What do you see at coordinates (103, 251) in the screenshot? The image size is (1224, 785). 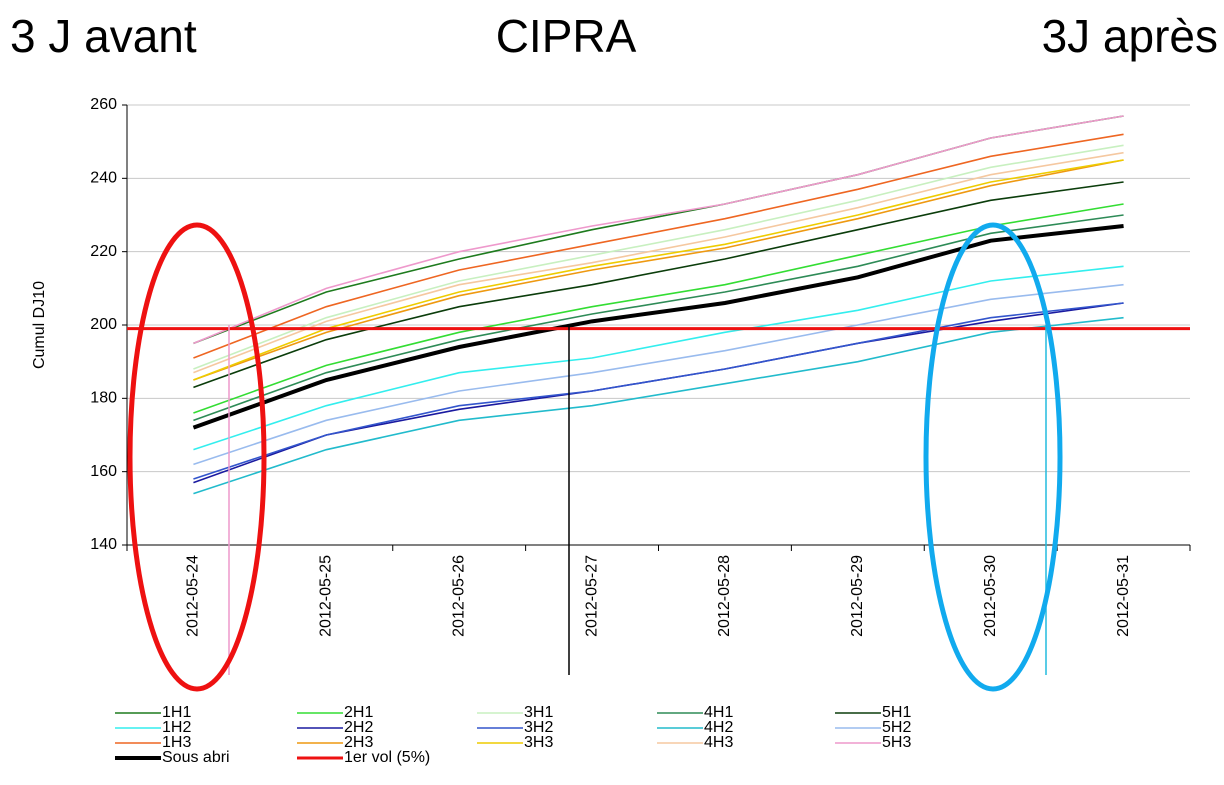 I see `y-tick-label: 220` at bounding box center [103, 251].